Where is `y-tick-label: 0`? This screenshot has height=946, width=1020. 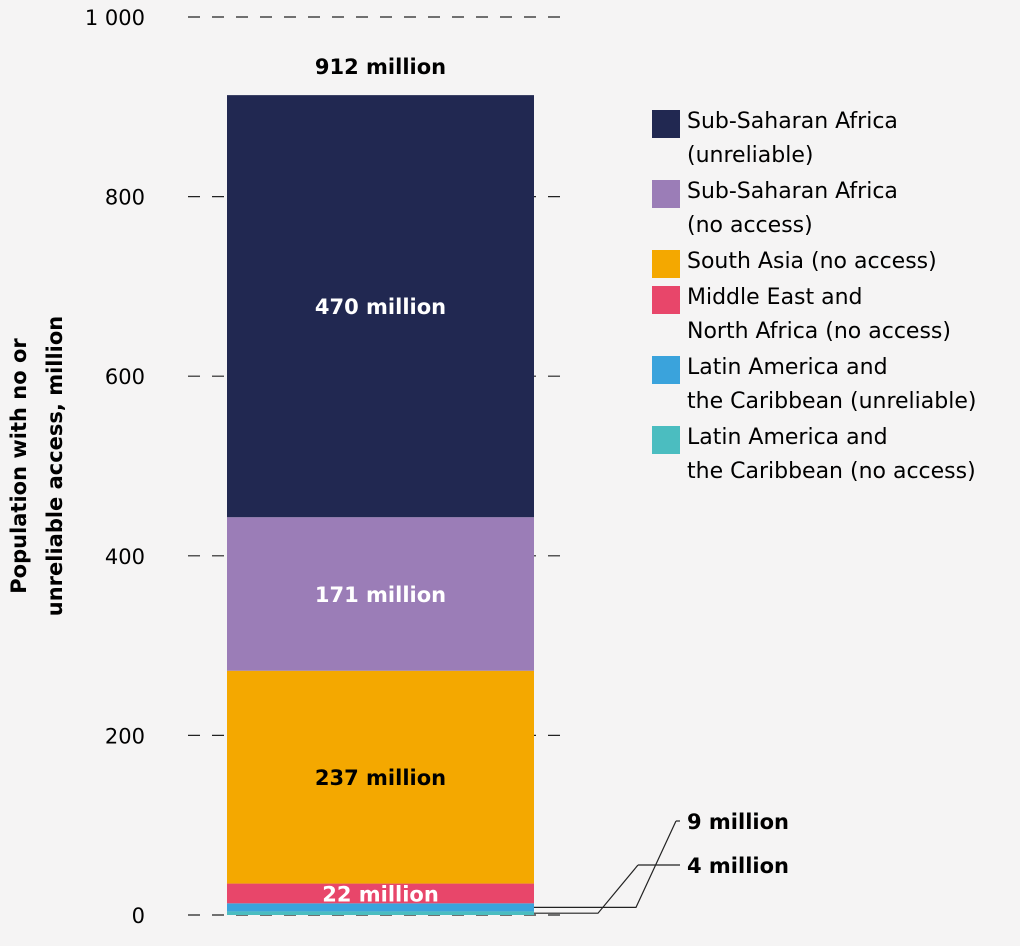 y-tick-label: 0 is located at coordinates (138, 916).